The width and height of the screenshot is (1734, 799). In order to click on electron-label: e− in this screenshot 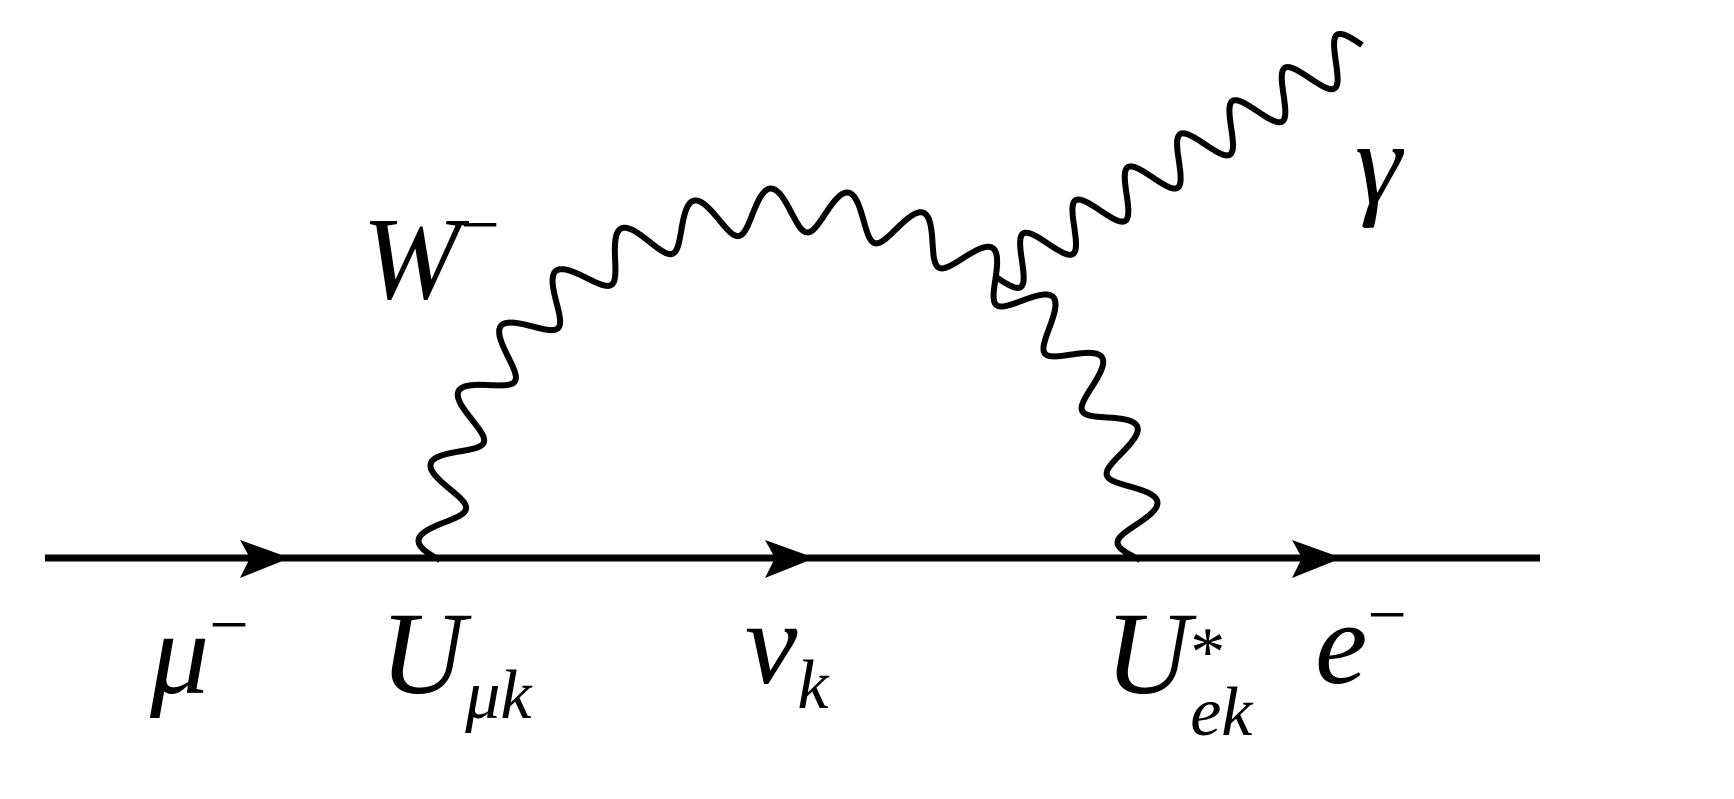, I will do `click(1361, 642)`.